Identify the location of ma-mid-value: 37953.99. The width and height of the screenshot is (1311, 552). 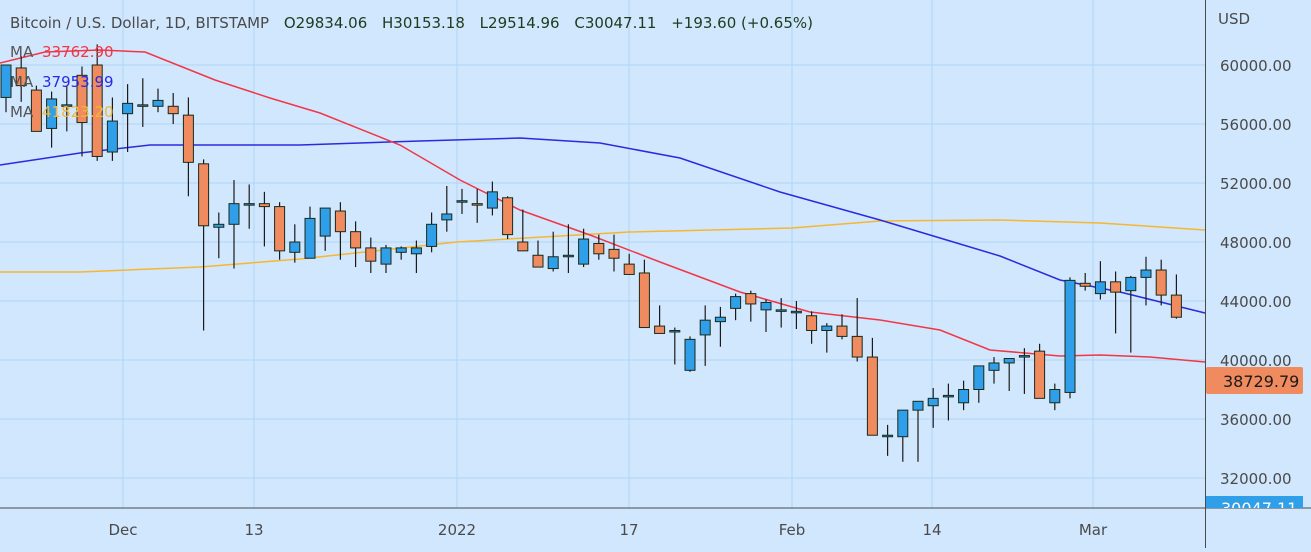
(77, 82).